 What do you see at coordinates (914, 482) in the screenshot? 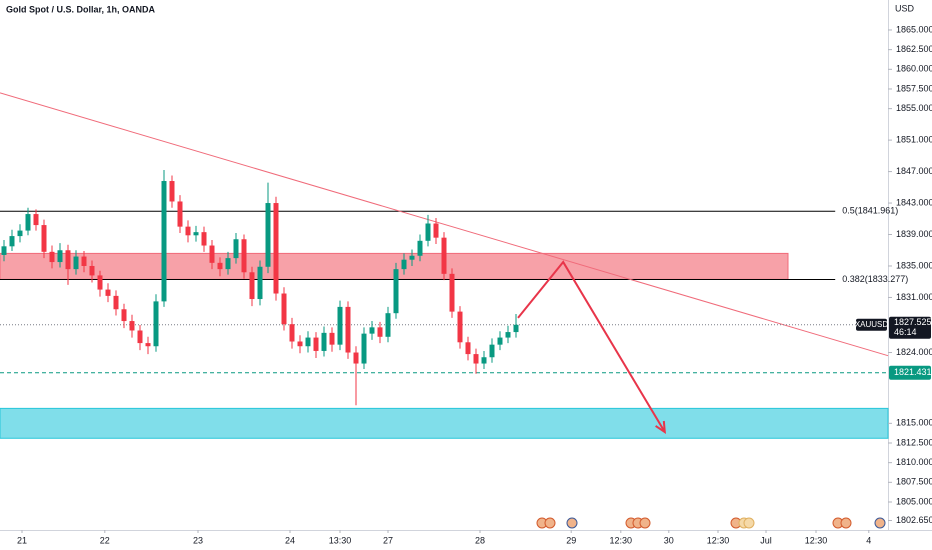
I see `y-tick-label: 1807.500` at bounding box center [914, 482].